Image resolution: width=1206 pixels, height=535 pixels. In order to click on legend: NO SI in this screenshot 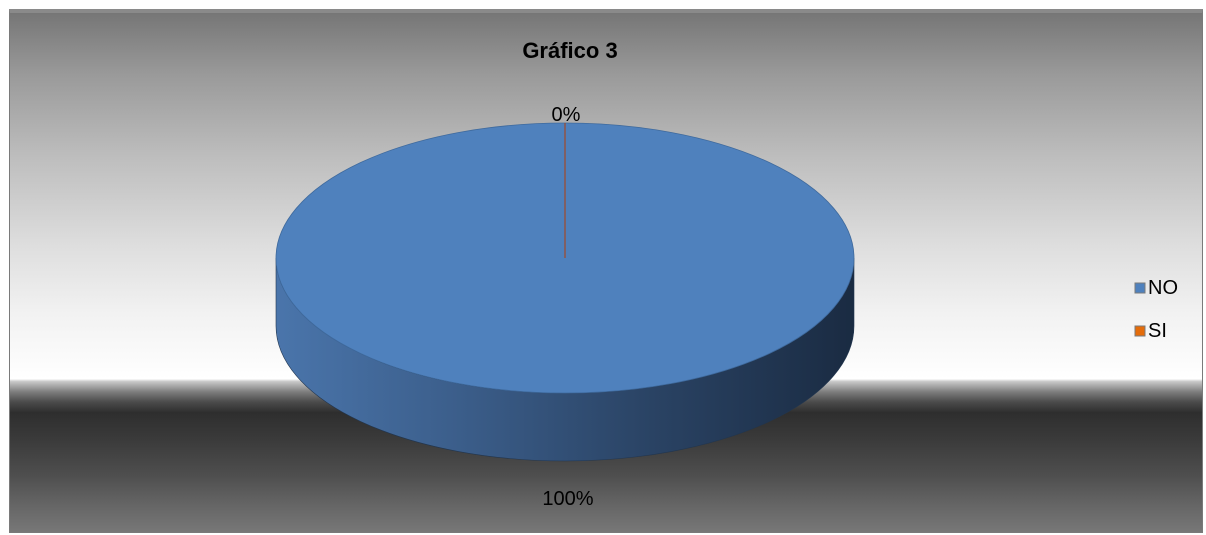, I will do `click(1156, 309)`.